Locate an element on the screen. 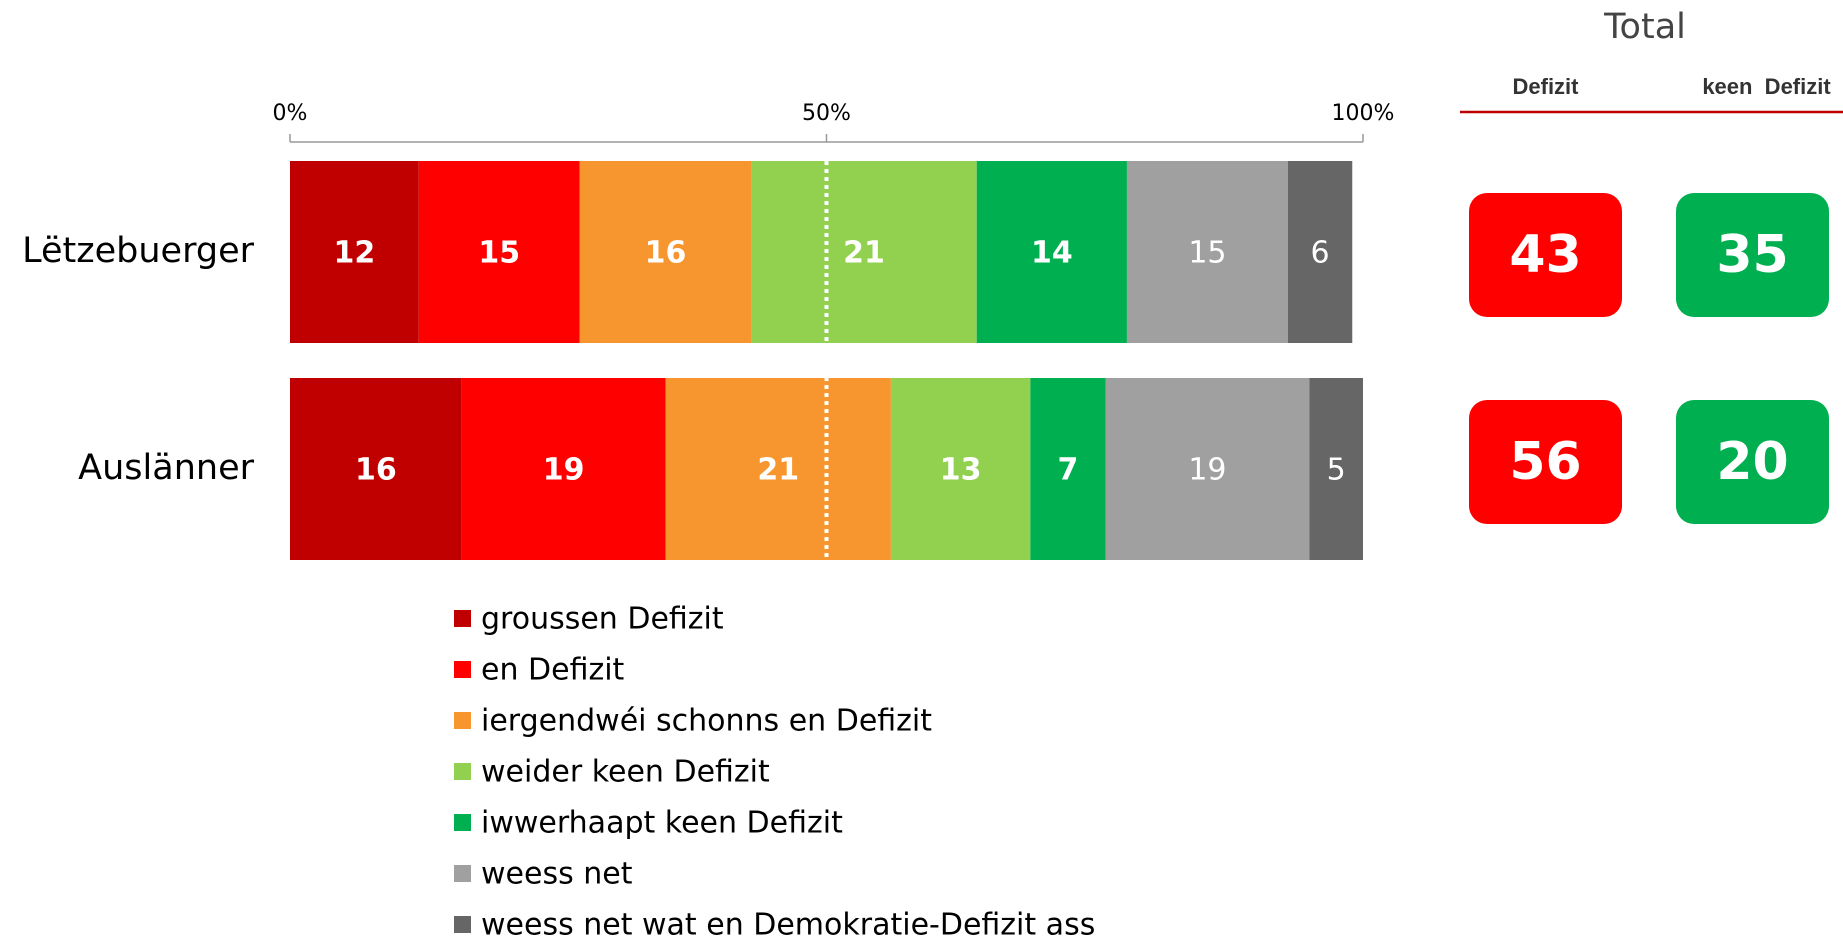 This screenshot has width=1843, height=941. legend-label: weess net is located at coordinates (557, 874).